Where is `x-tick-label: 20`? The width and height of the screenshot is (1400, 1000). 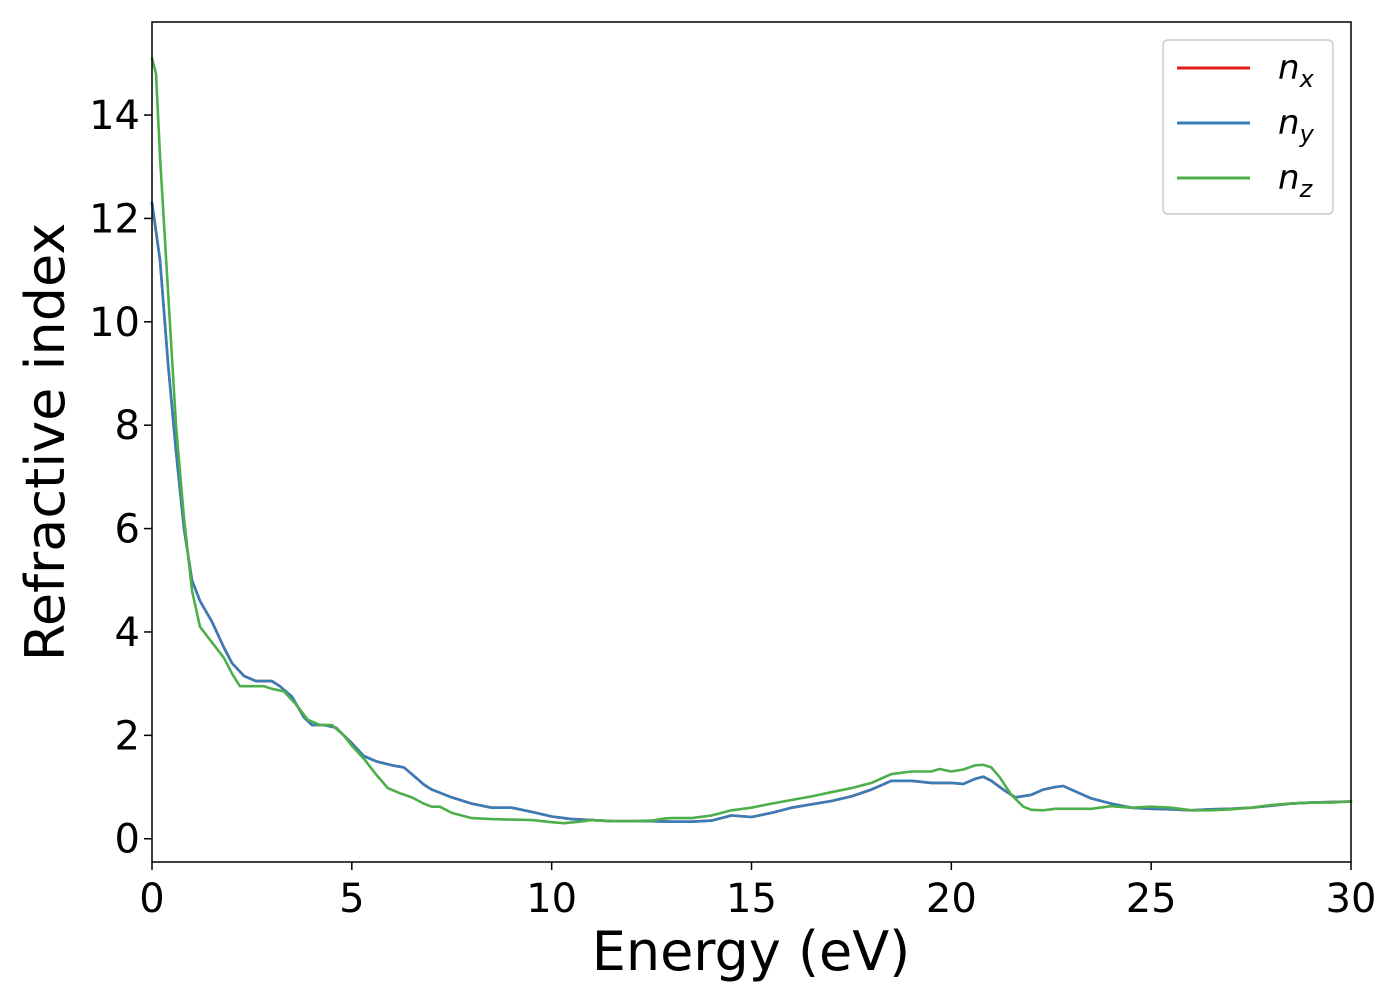
x-tick-label: 20 is located at coordinates (951, 899).